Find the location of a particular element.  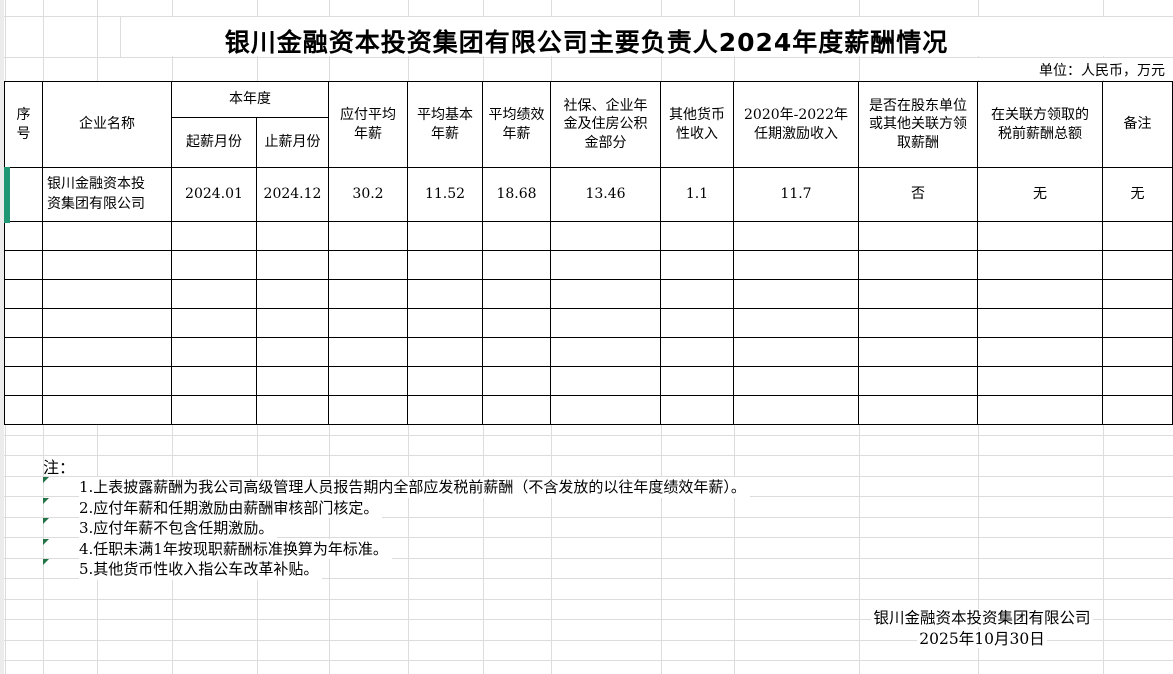

cell-social-insurance: 13.46 is located at coordinates (605, 194).